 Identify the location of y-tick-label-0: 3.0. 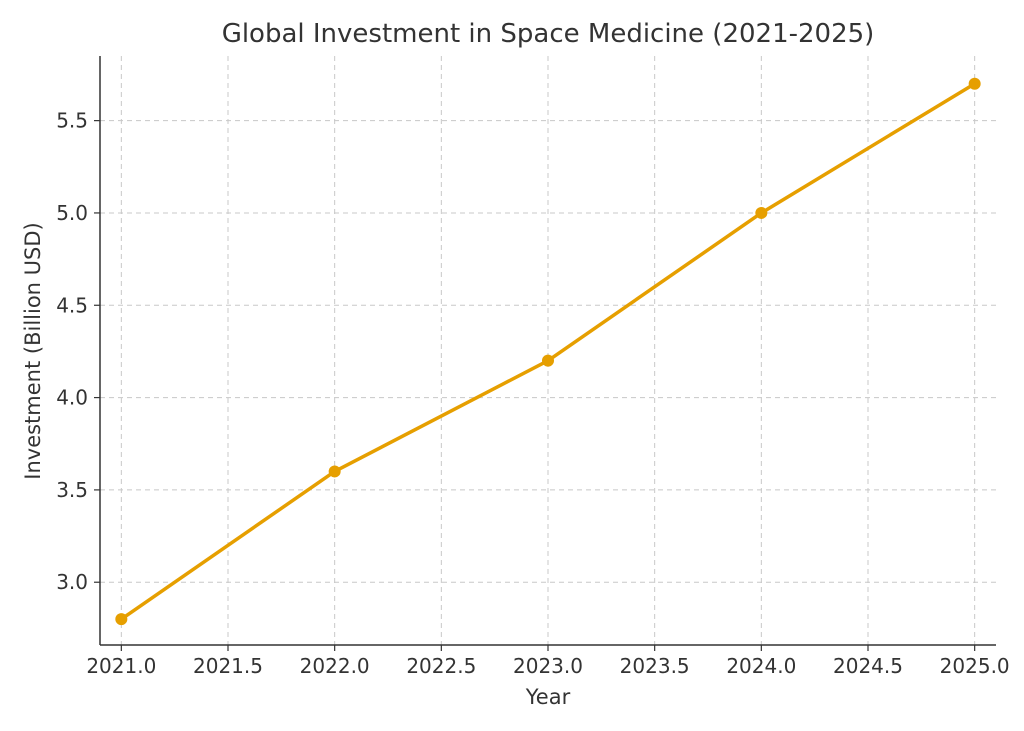
(72, 582).